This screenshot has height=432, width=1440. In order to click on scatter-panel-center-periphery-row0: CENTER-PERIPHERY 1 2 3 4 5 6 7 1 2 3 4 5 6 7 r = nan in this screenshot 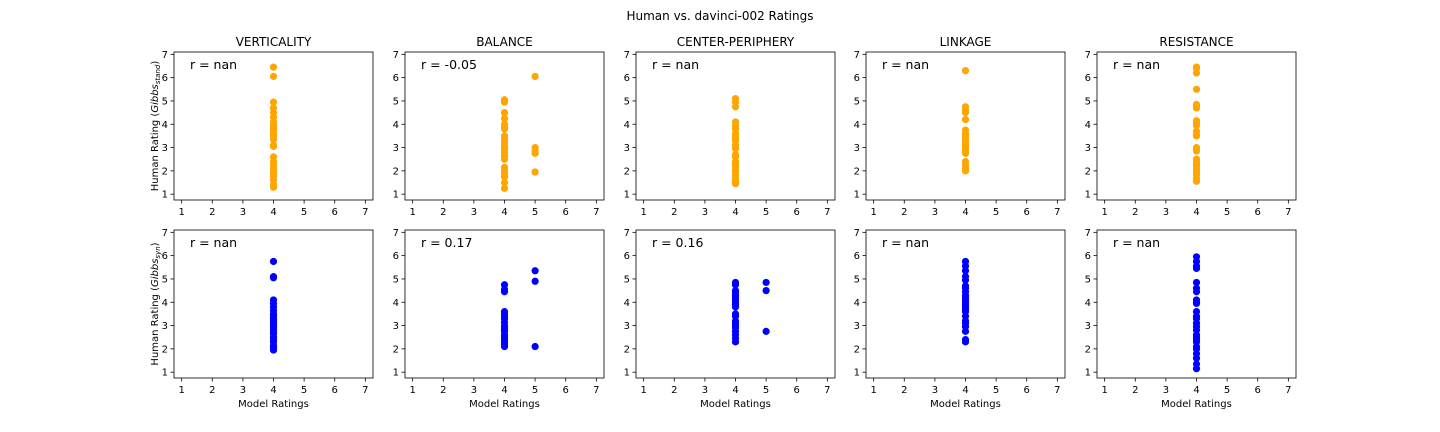, I will do `click(730, 126)`.